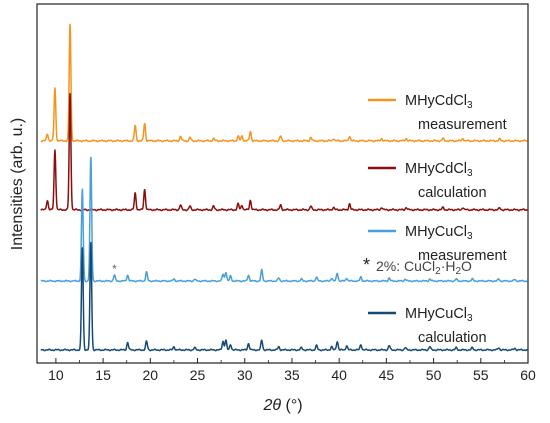 The width and height of the screenshot is (550, 423). What do you see at coordinates (282, 405) in the screenshot?
I see `x-axis-title: 2θ (°)` at bounding box center [282, 405].